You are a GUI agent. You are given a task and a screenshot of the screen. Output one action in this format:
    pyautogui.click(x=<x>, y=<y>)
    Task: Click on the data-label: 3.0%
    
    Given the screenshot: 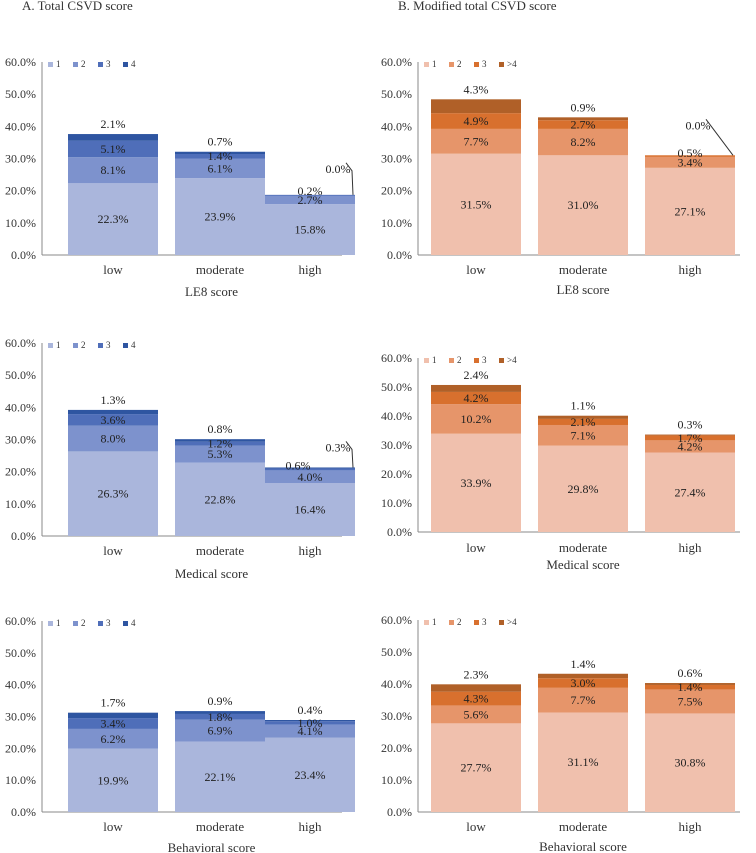 What is the action you would take?
    pyautogui.click(x=583, y=683)
    